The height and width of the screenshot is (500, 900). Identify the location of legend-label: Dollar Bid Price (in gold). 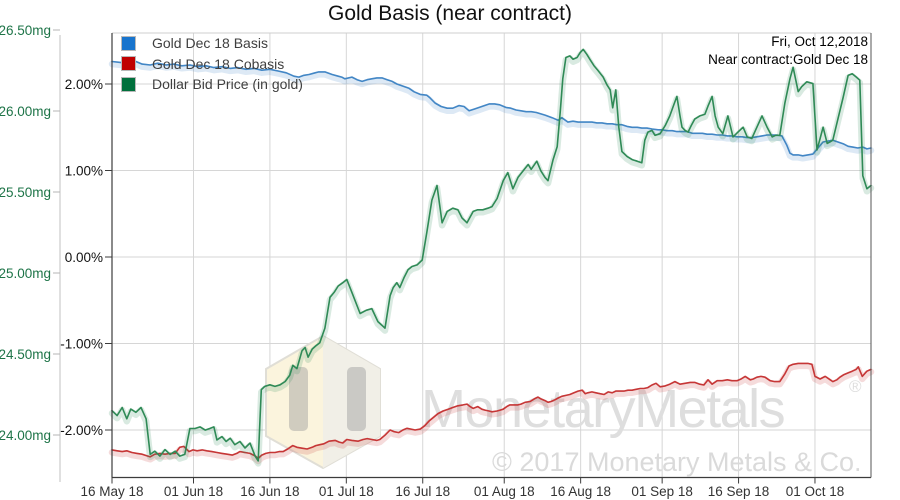
(227, 84).